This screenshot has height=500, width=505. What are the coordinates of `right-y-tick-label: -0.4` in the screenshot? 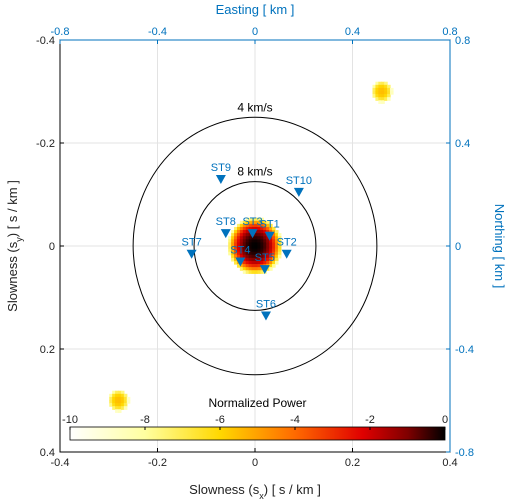 It's located at (464, 350).